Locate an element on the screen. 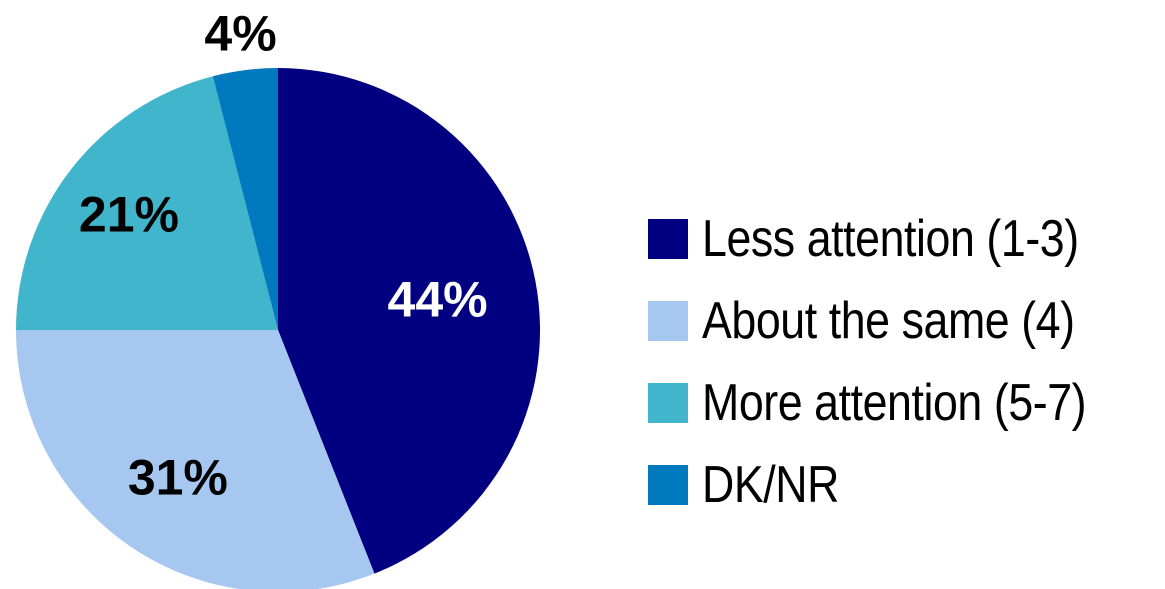 Image resolution: width=1165 pixels, height=589 pixels. legend-item-less-attention: Less attention (1-3) is located at coordinates (898, 239).